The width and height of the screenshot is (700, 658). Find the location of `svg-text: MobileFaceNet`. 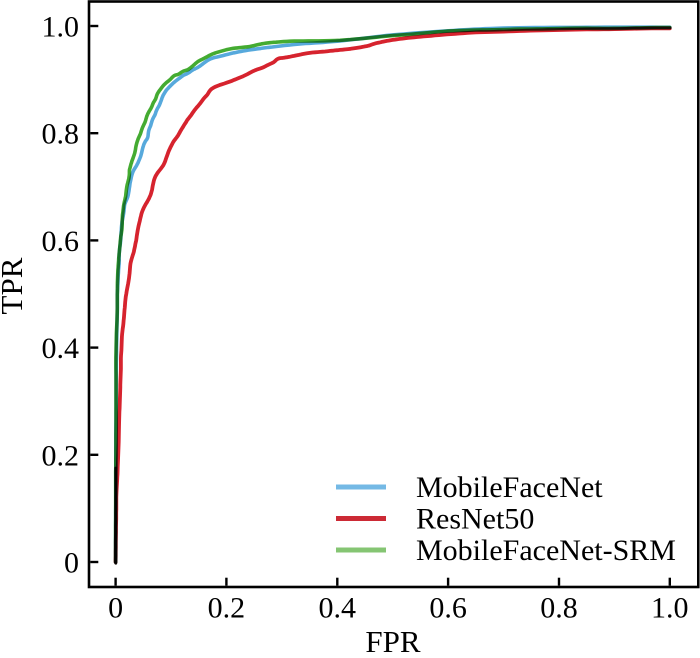

svg-text: MobileFaceNet is located at coordinates (509, 487).